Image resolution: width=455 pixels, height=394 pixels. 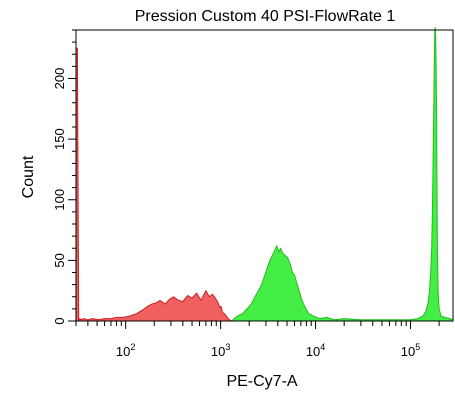 What do you see at coordinates (64, 177) in the screenshot?
I see `y-axis: 0 50 100 150 200` at bounding box center [64, 177].